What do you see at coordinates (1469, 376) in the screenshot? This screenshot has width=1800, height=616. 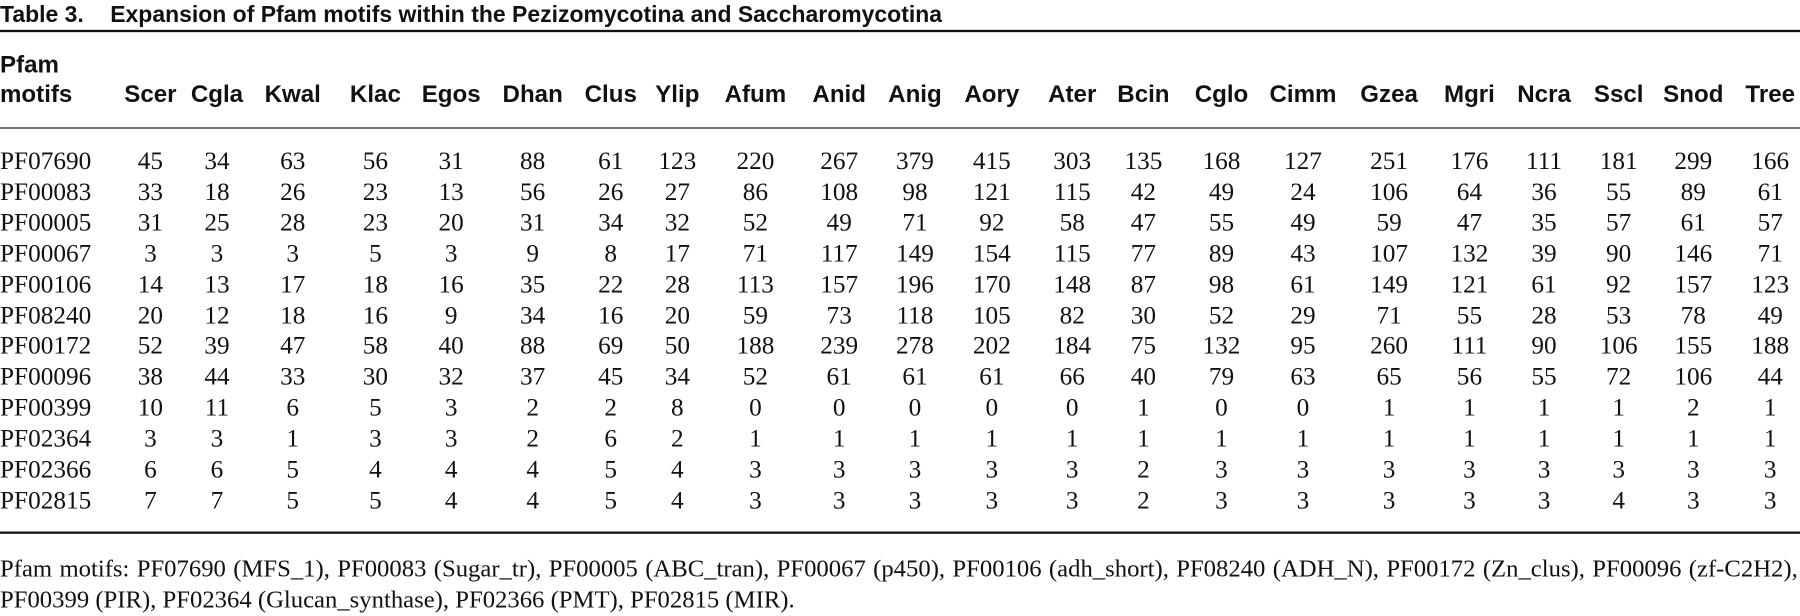 I see `cell: 56` at bounding box center [1469, 376].